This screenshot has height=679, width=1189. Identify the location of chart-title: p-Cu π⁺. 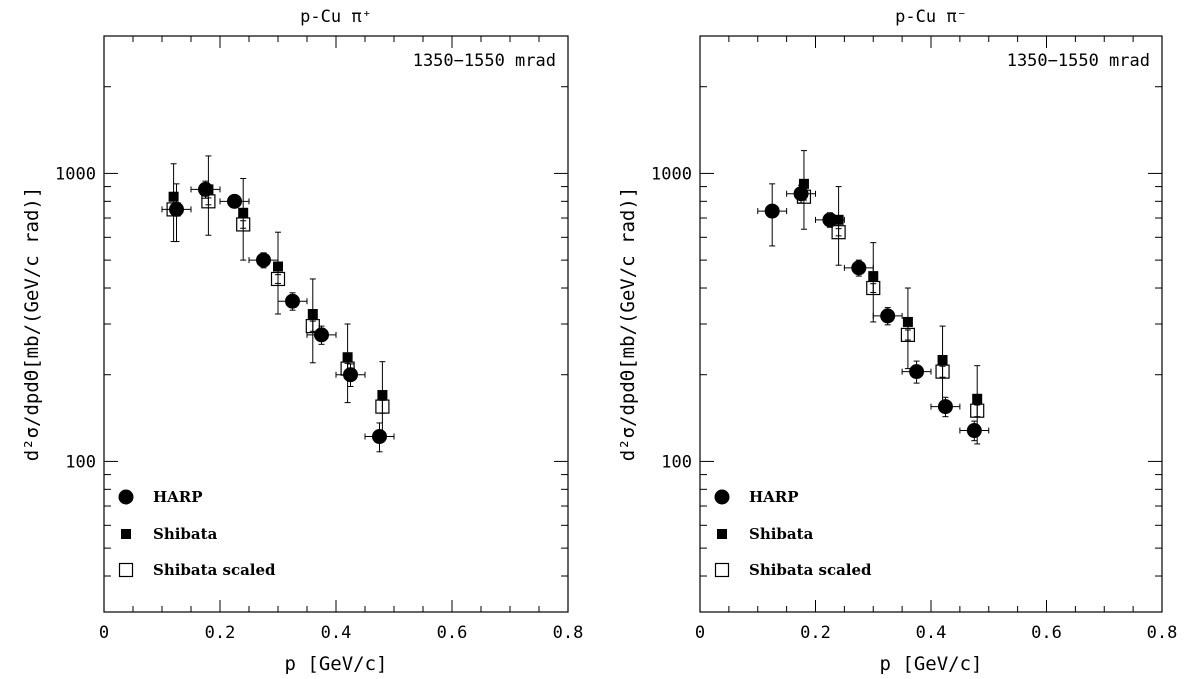
(336, 17).